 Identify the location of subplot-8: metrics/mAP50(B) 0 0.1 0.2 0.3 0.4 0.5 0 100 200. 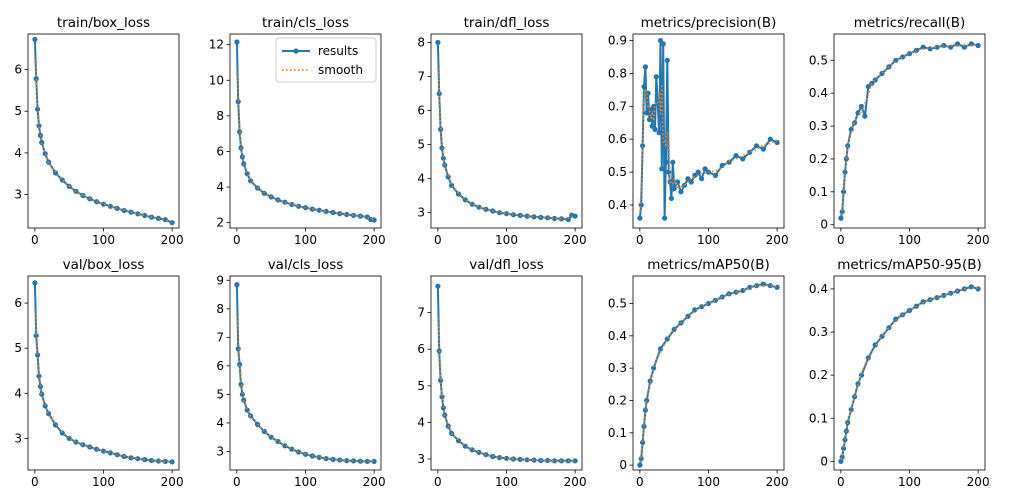
(698, 373).